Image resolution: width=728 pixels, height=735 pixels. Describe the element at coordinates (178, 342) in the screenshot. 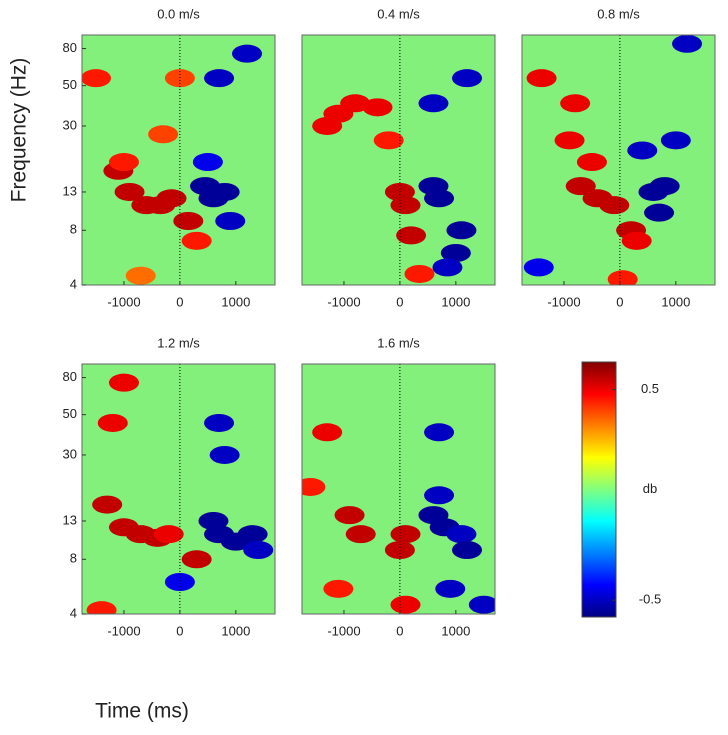

I see `panel-title: 1.2 m/s` at that location.